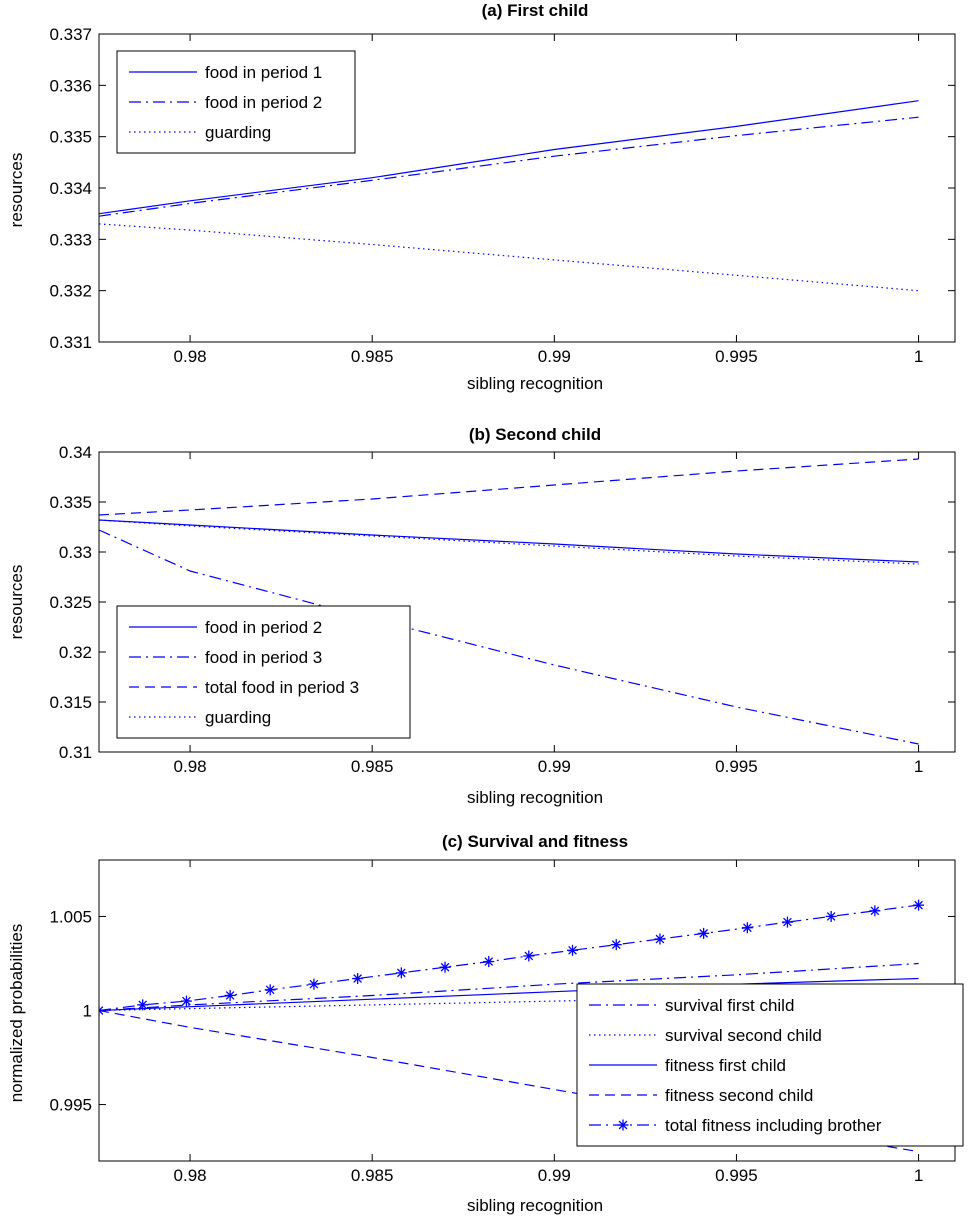 This screenshot has width=971, height=1220. I want to click on y-tick-label: 0.332, so click(70, 291).